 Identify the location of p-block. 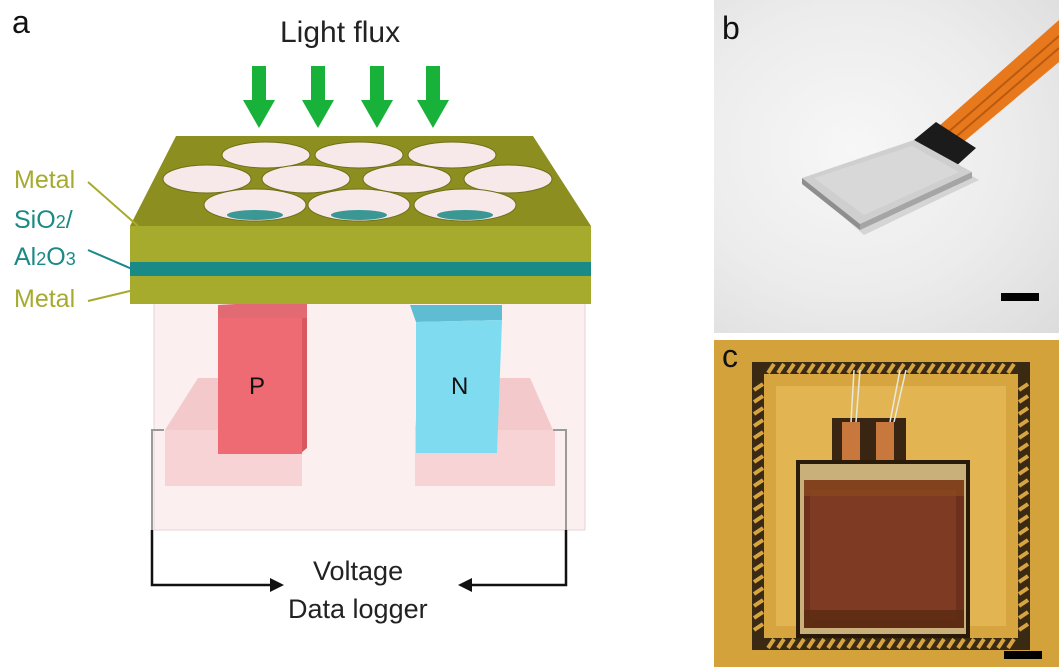
(260, 386).